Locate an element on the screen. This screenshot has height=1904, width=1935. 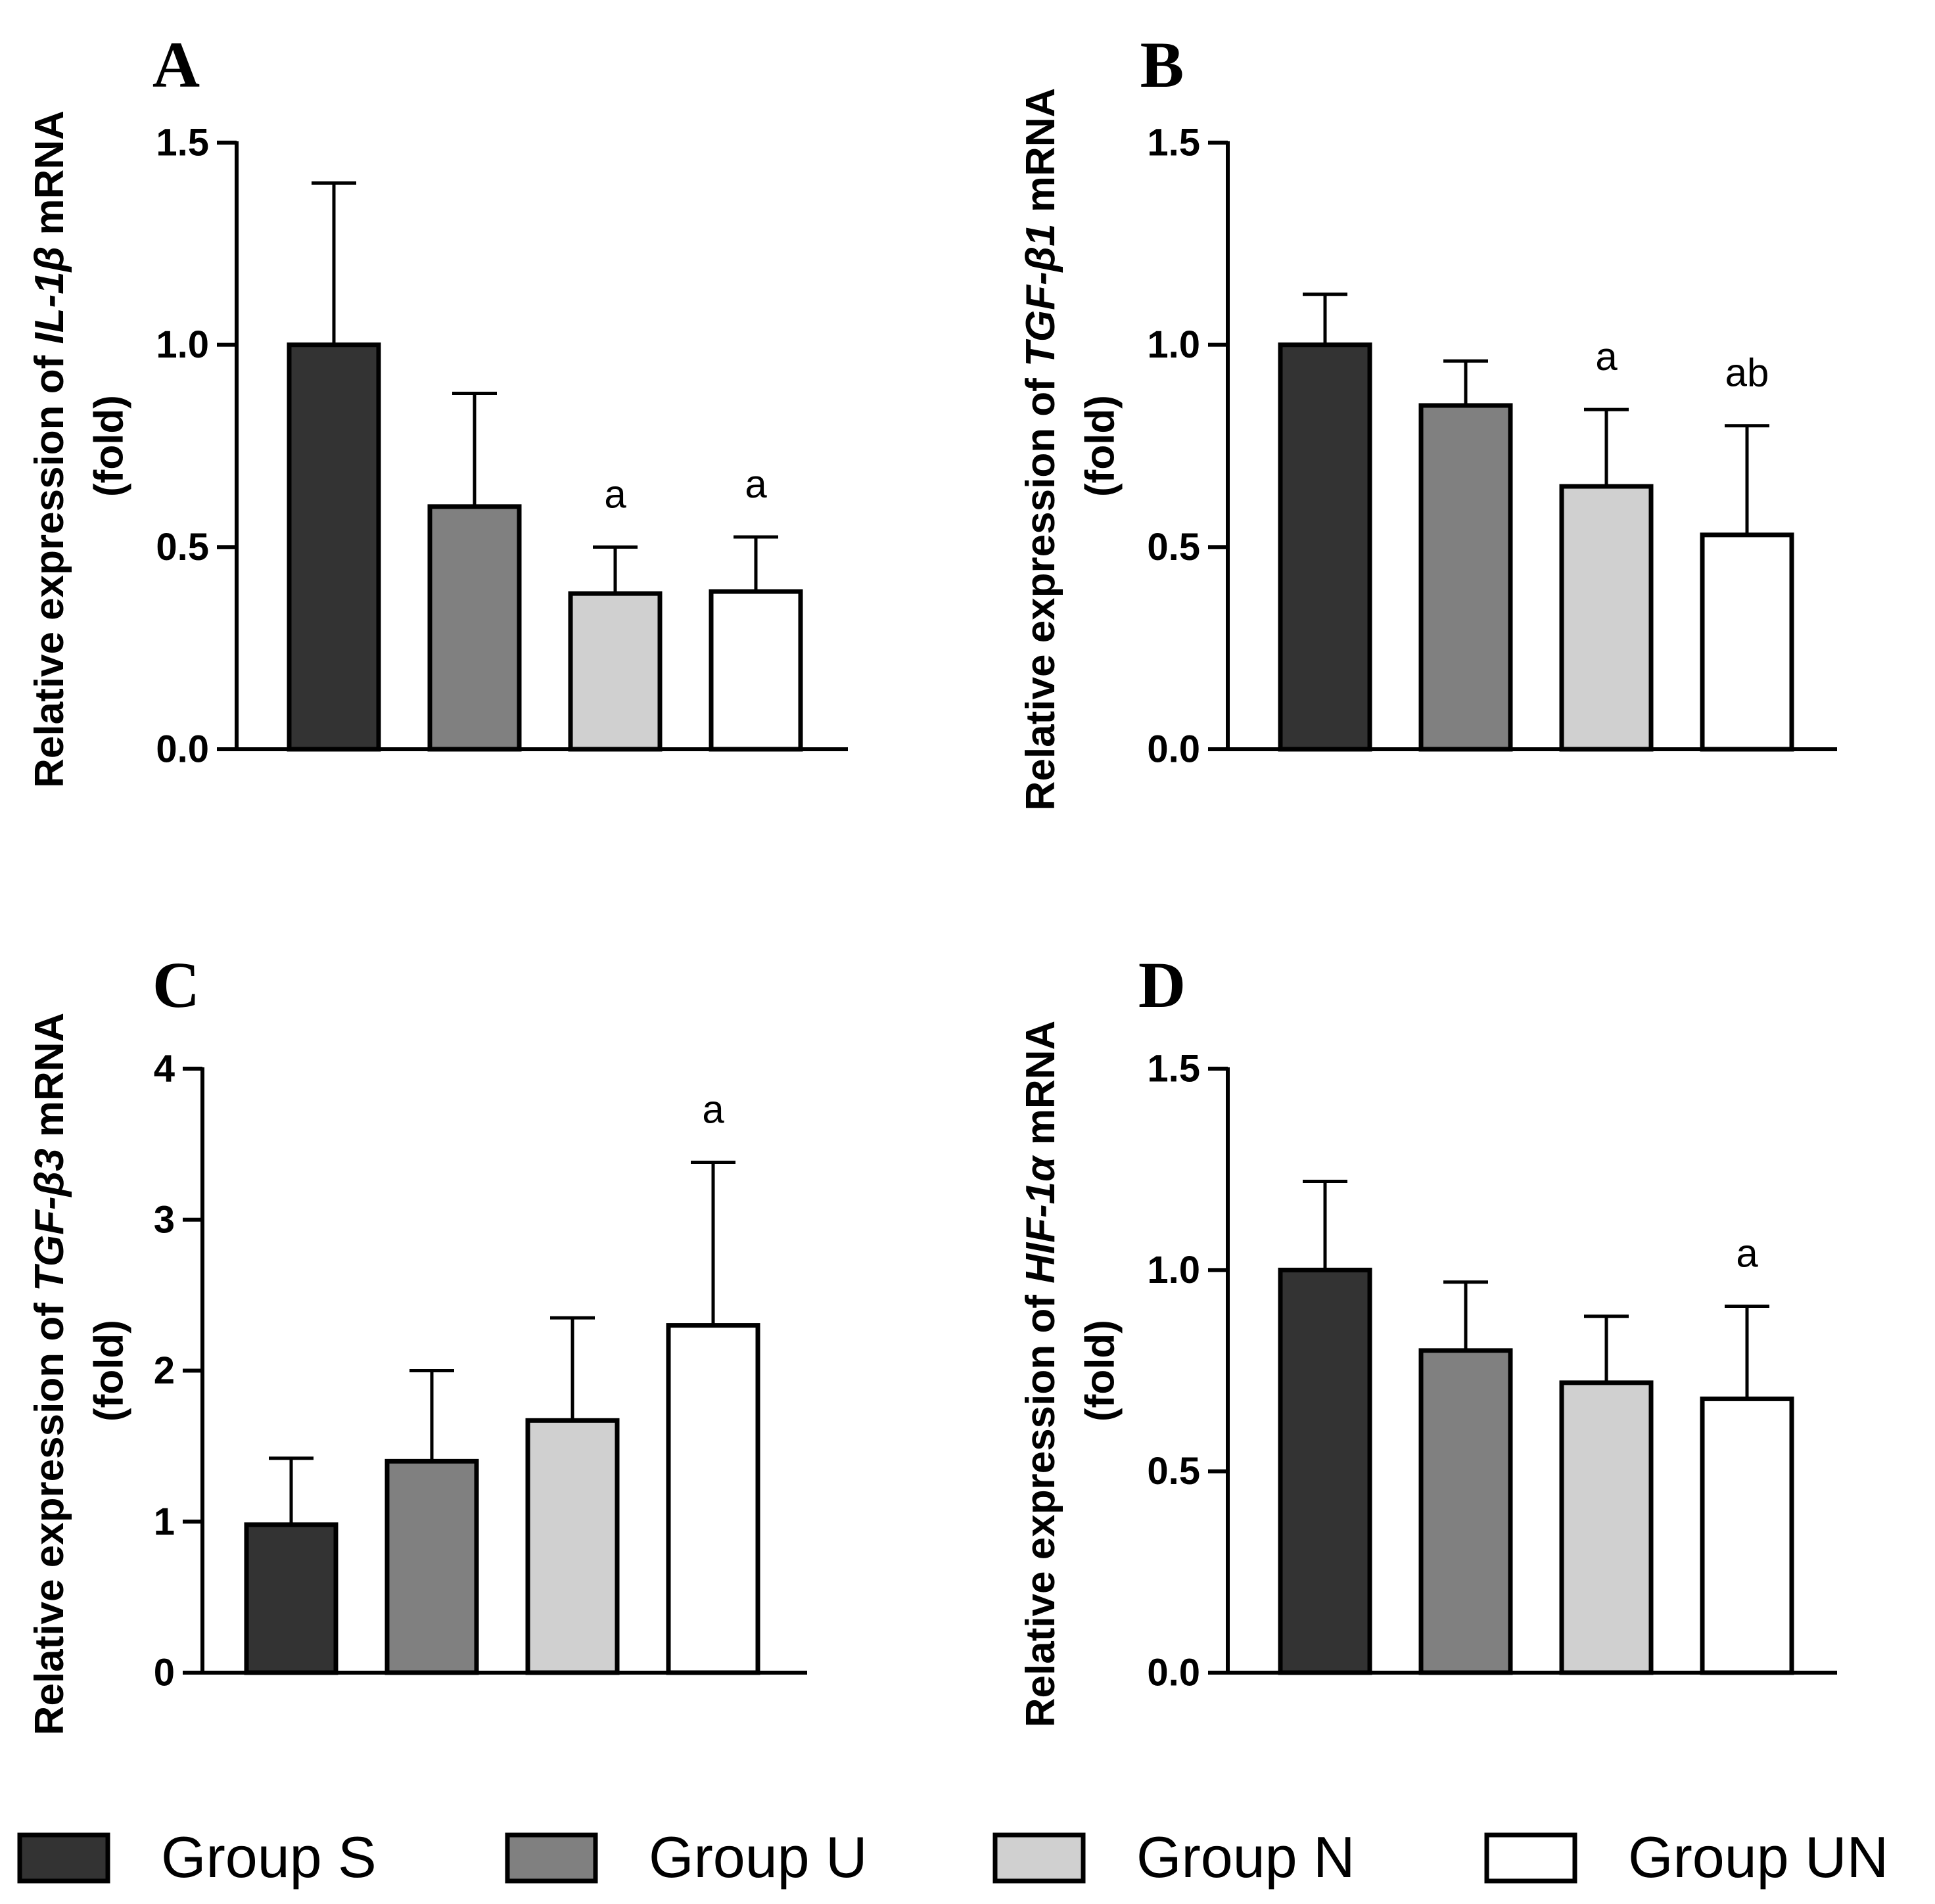
legend-item-4: Group UN is located at coordinates (1686, 1857).